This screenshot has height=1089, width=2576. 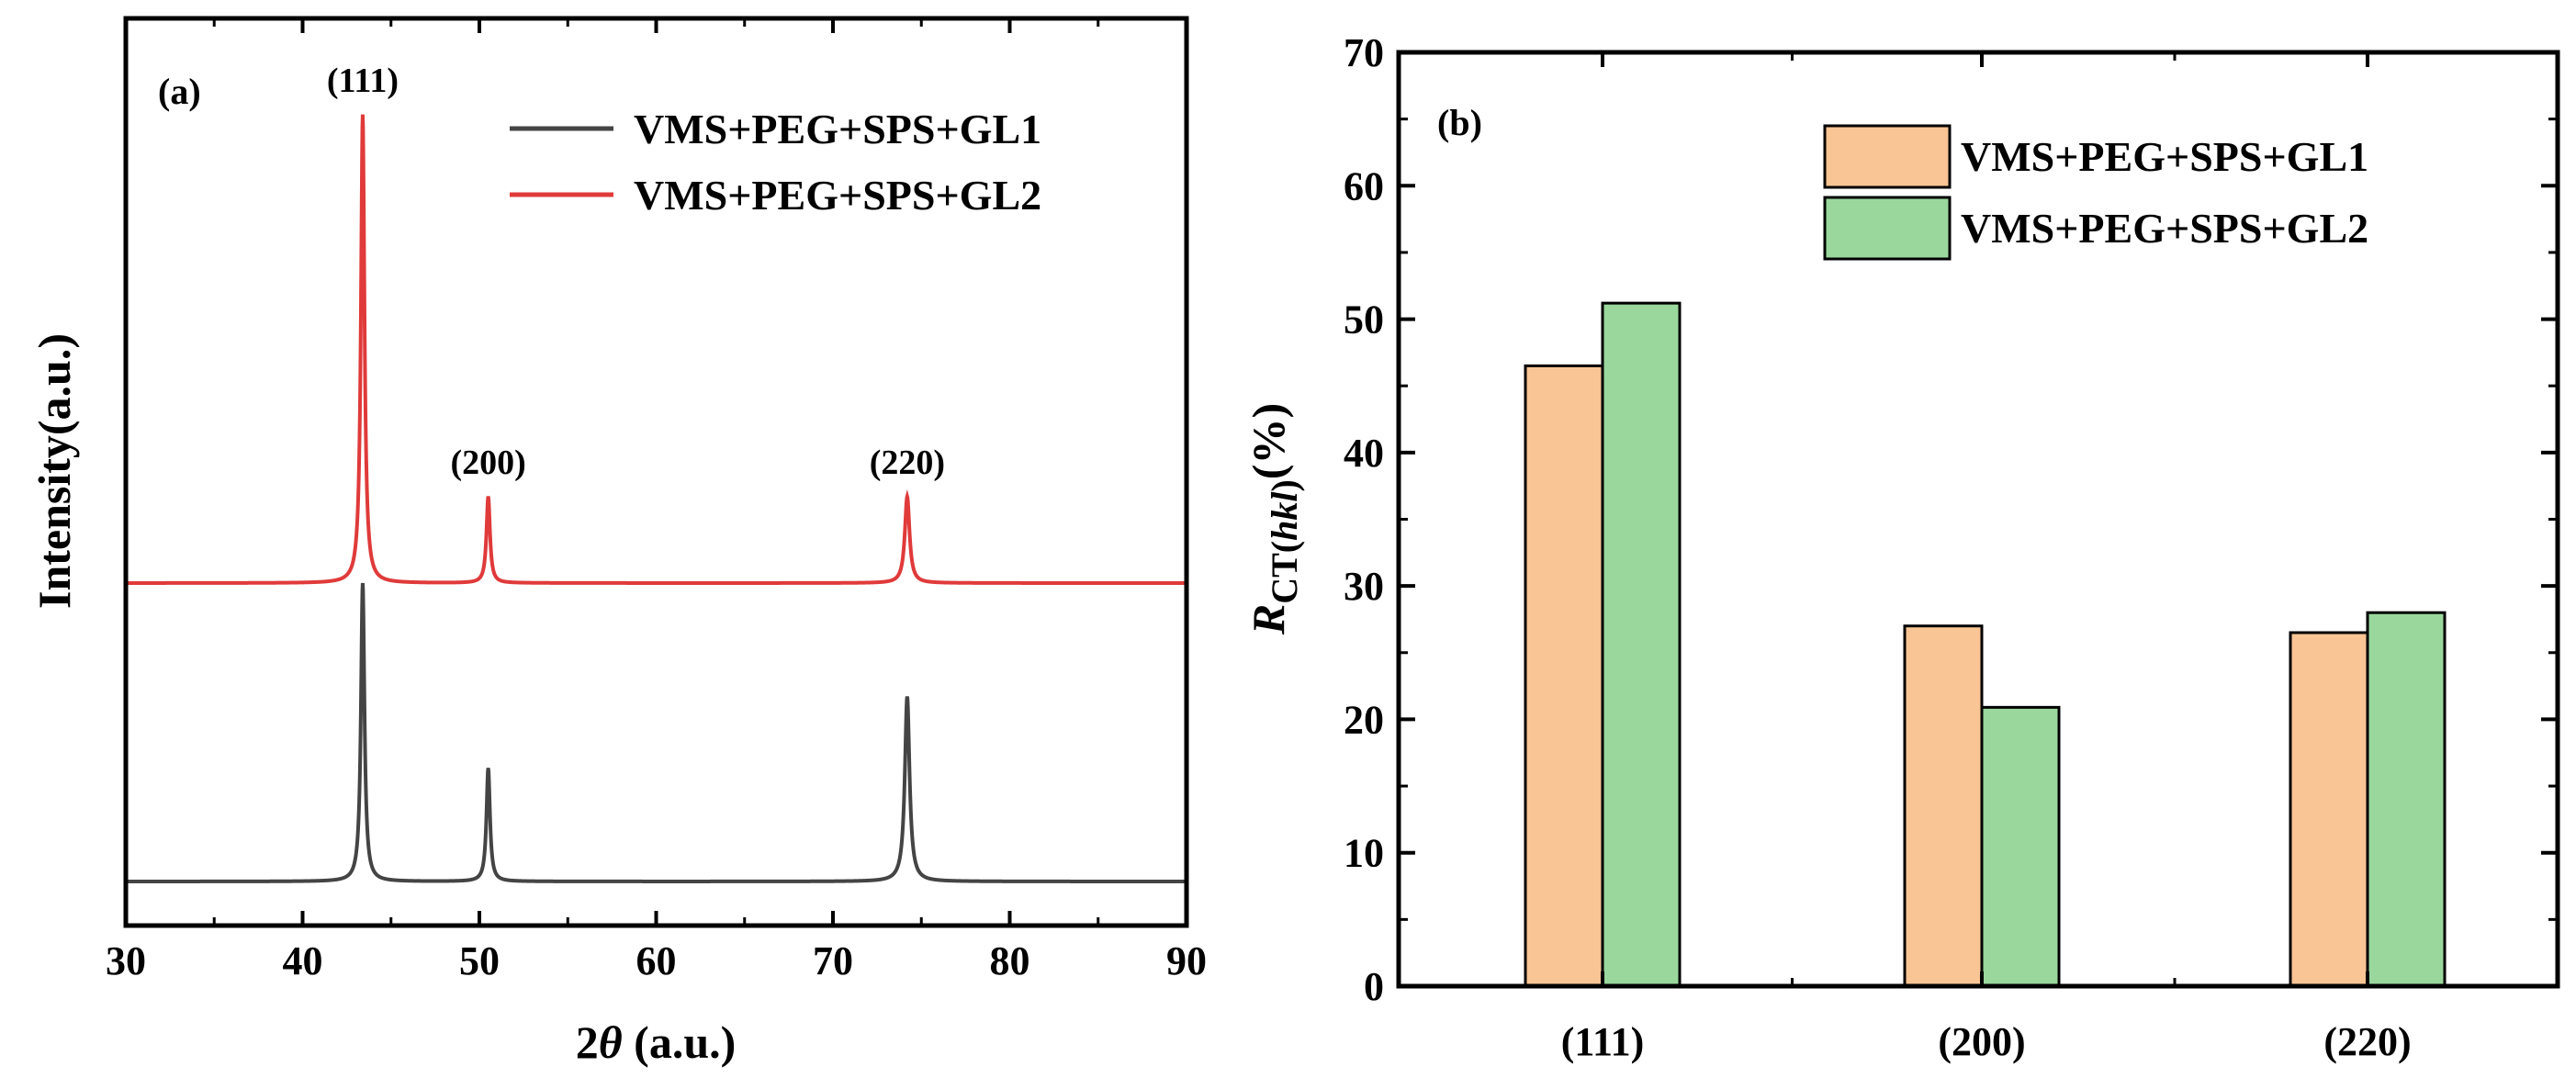 I want to click on x-category-label: (111), so click(x=1602, y=1041).